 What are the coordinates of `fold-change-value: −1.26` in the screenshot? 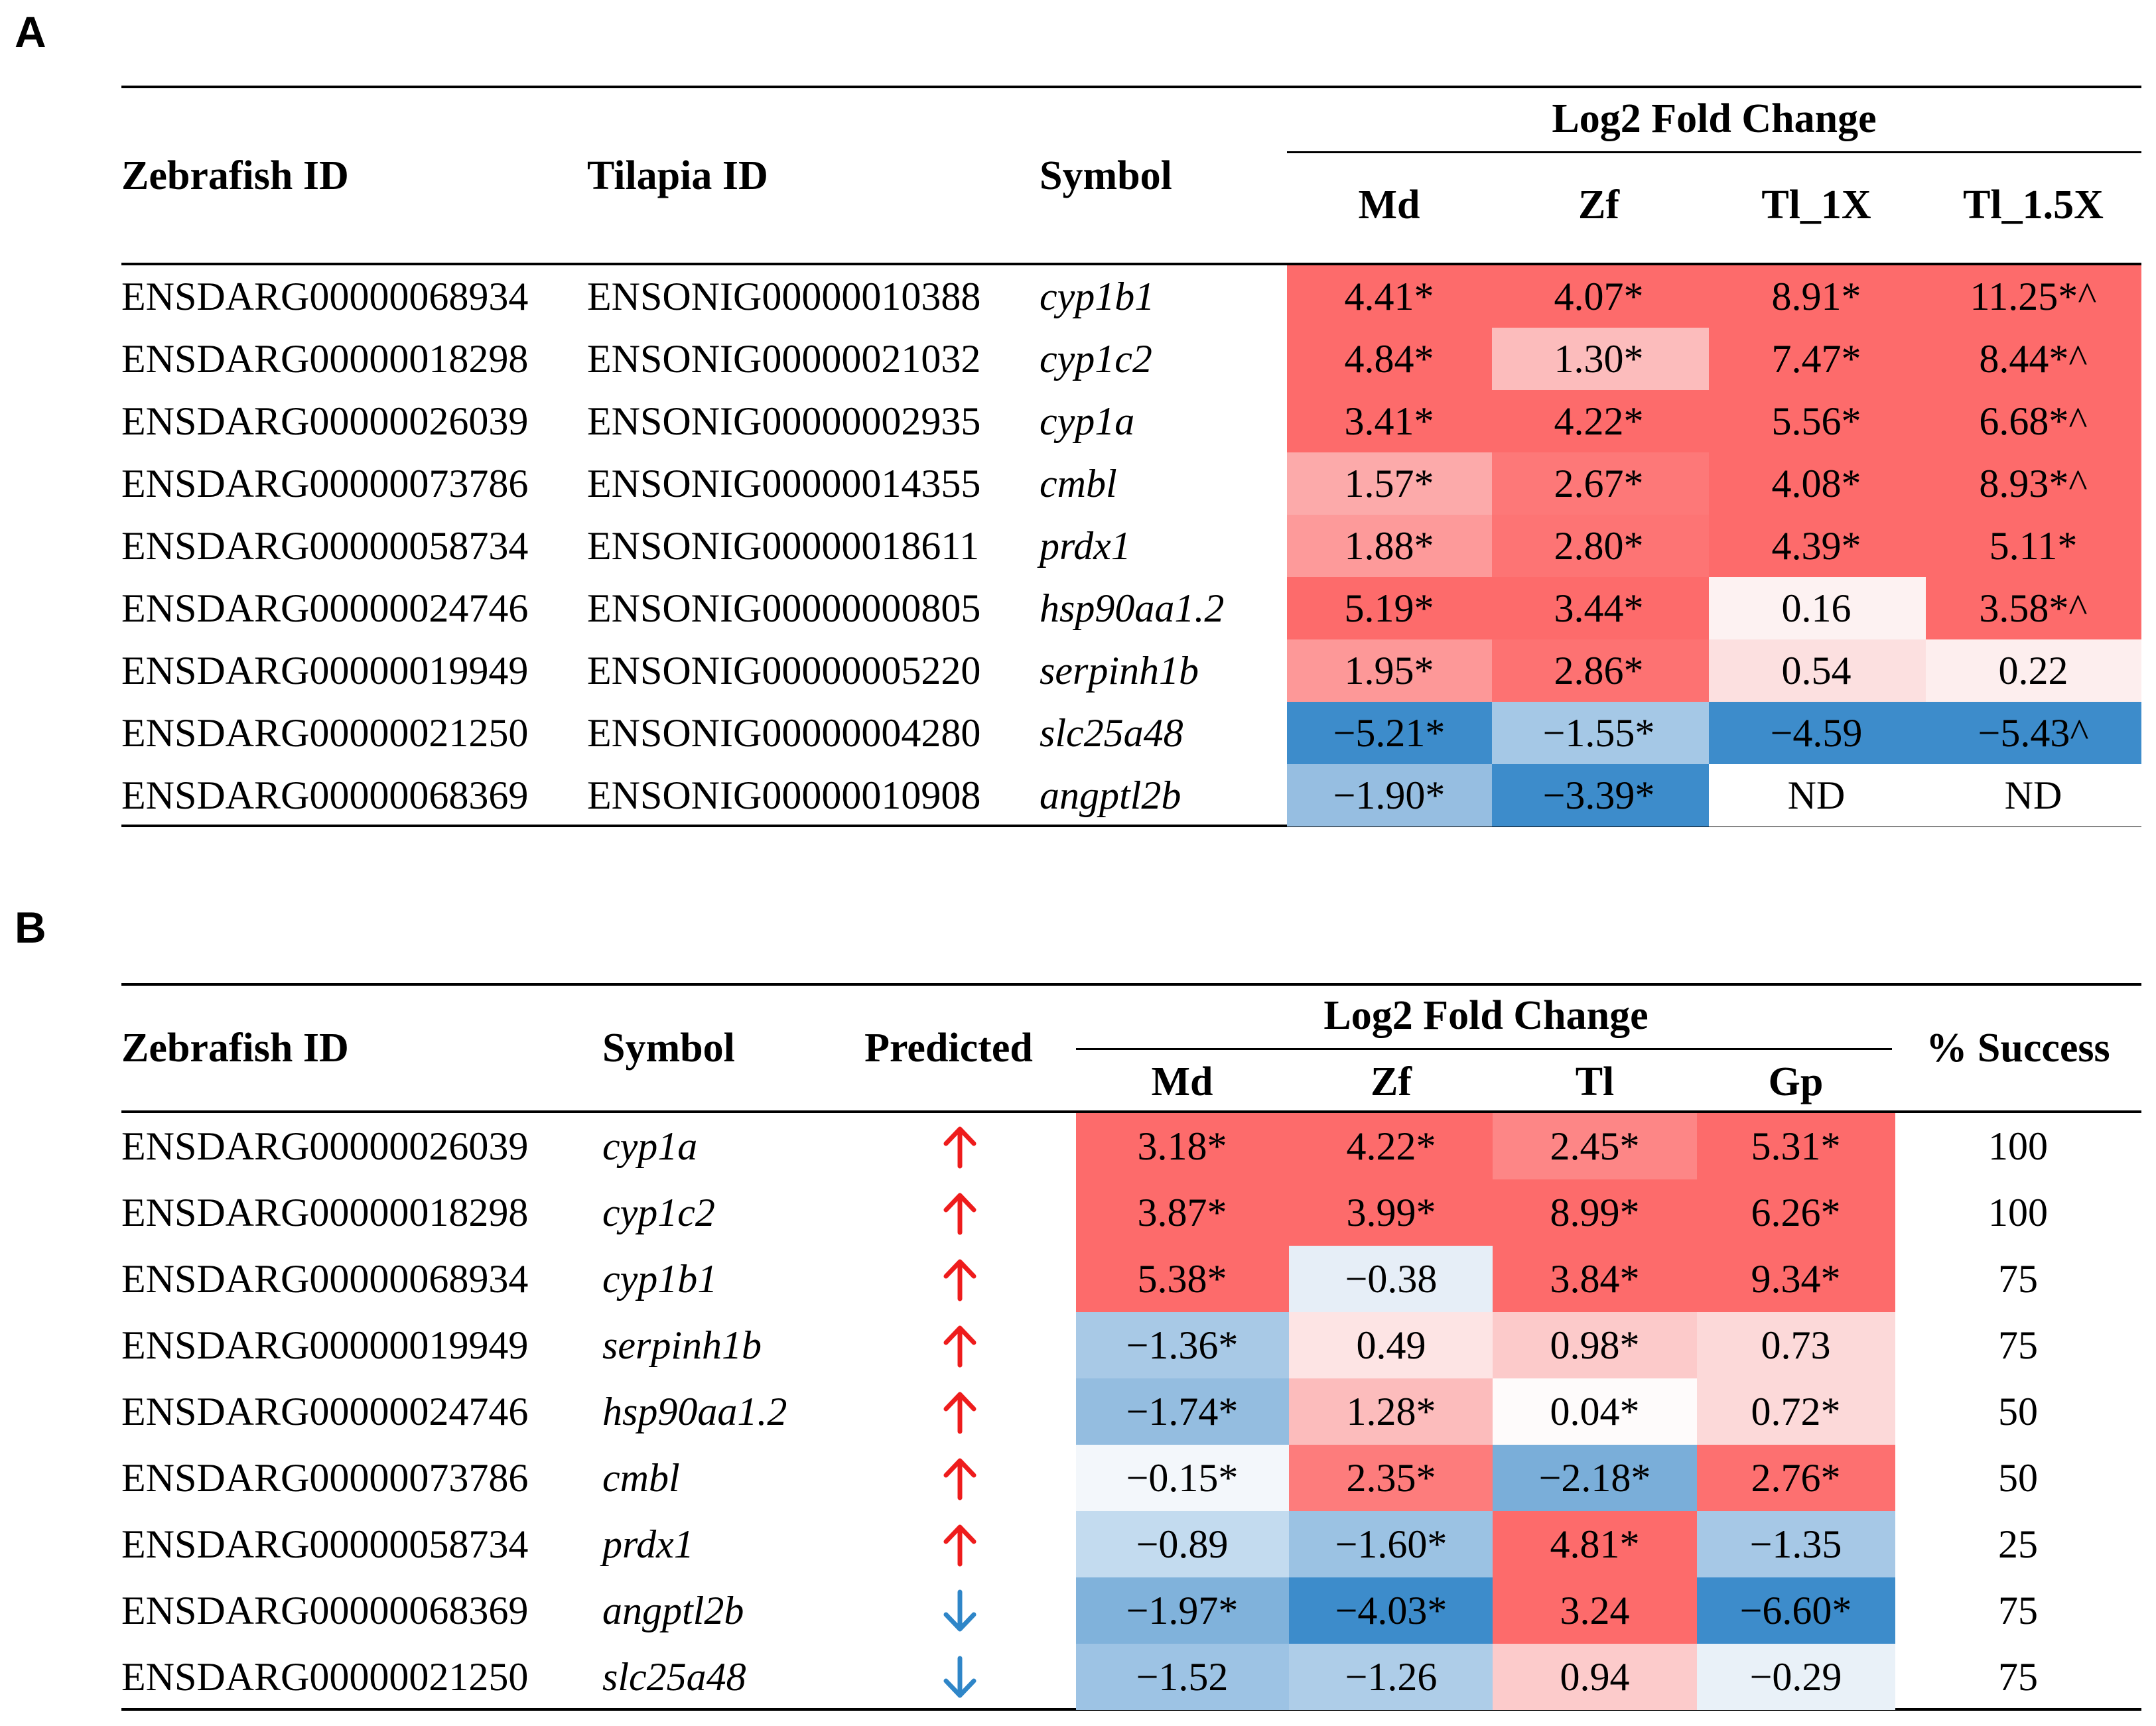 It's located at (1391, 1677).